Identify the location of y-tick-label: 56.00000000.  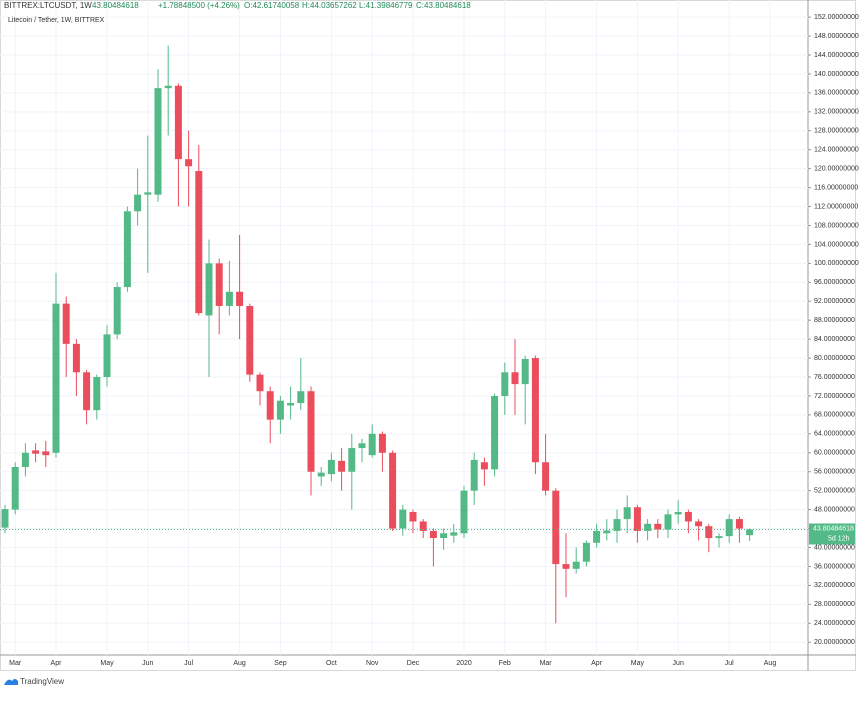
(834, 472).